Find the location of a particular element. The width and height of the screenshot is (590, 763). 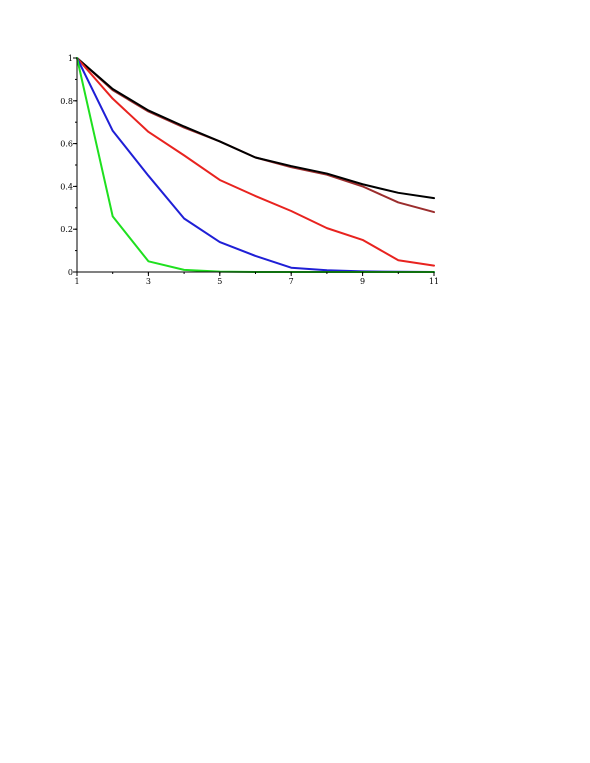

x-tick-label: 5 is located at coordinates (219, 281).